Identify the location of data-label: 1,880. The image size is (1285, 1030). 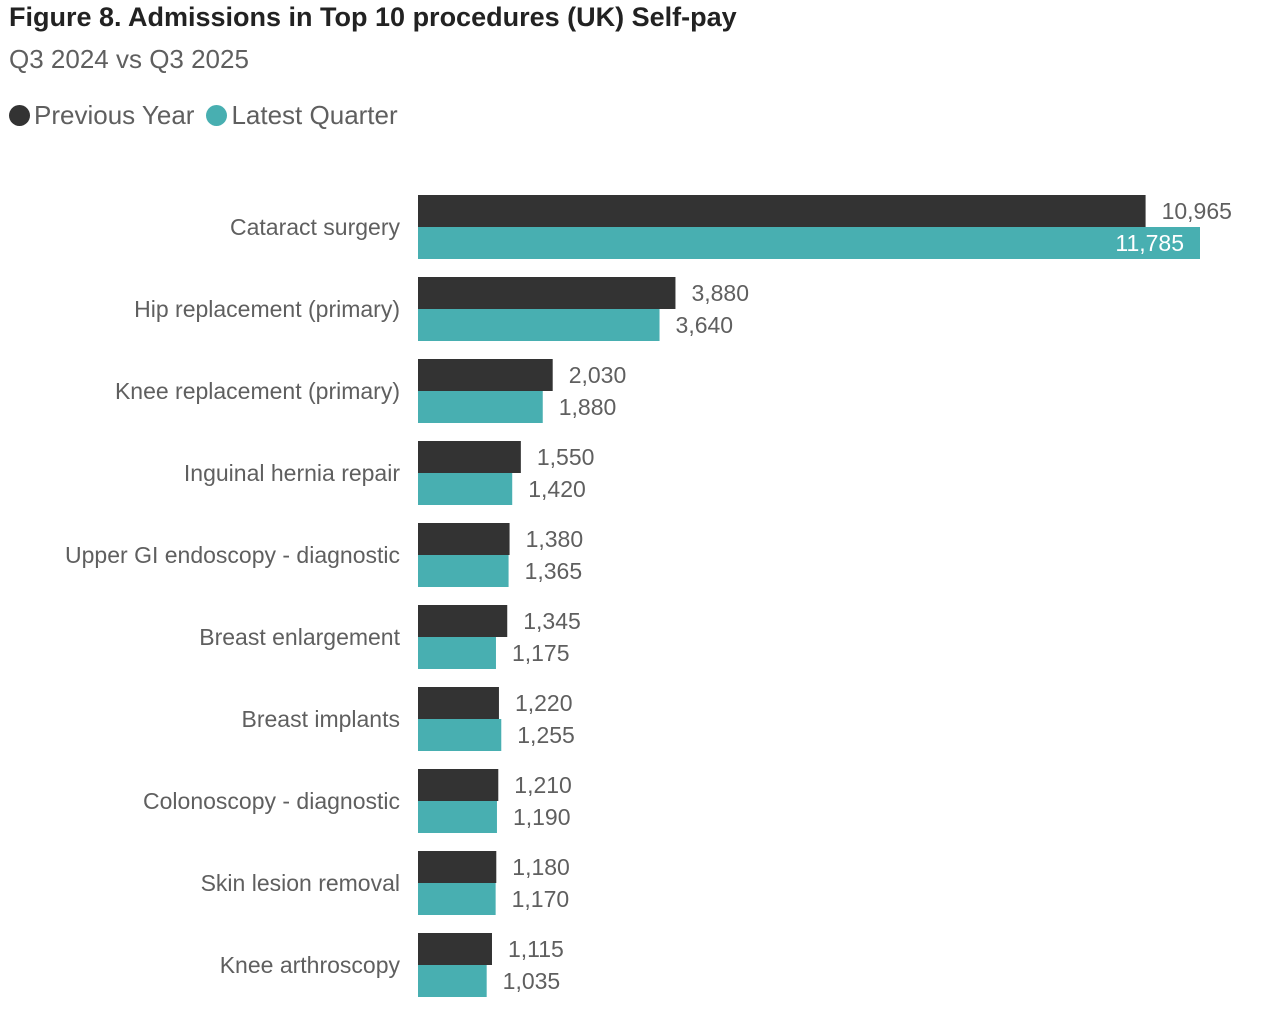
(588, 407).